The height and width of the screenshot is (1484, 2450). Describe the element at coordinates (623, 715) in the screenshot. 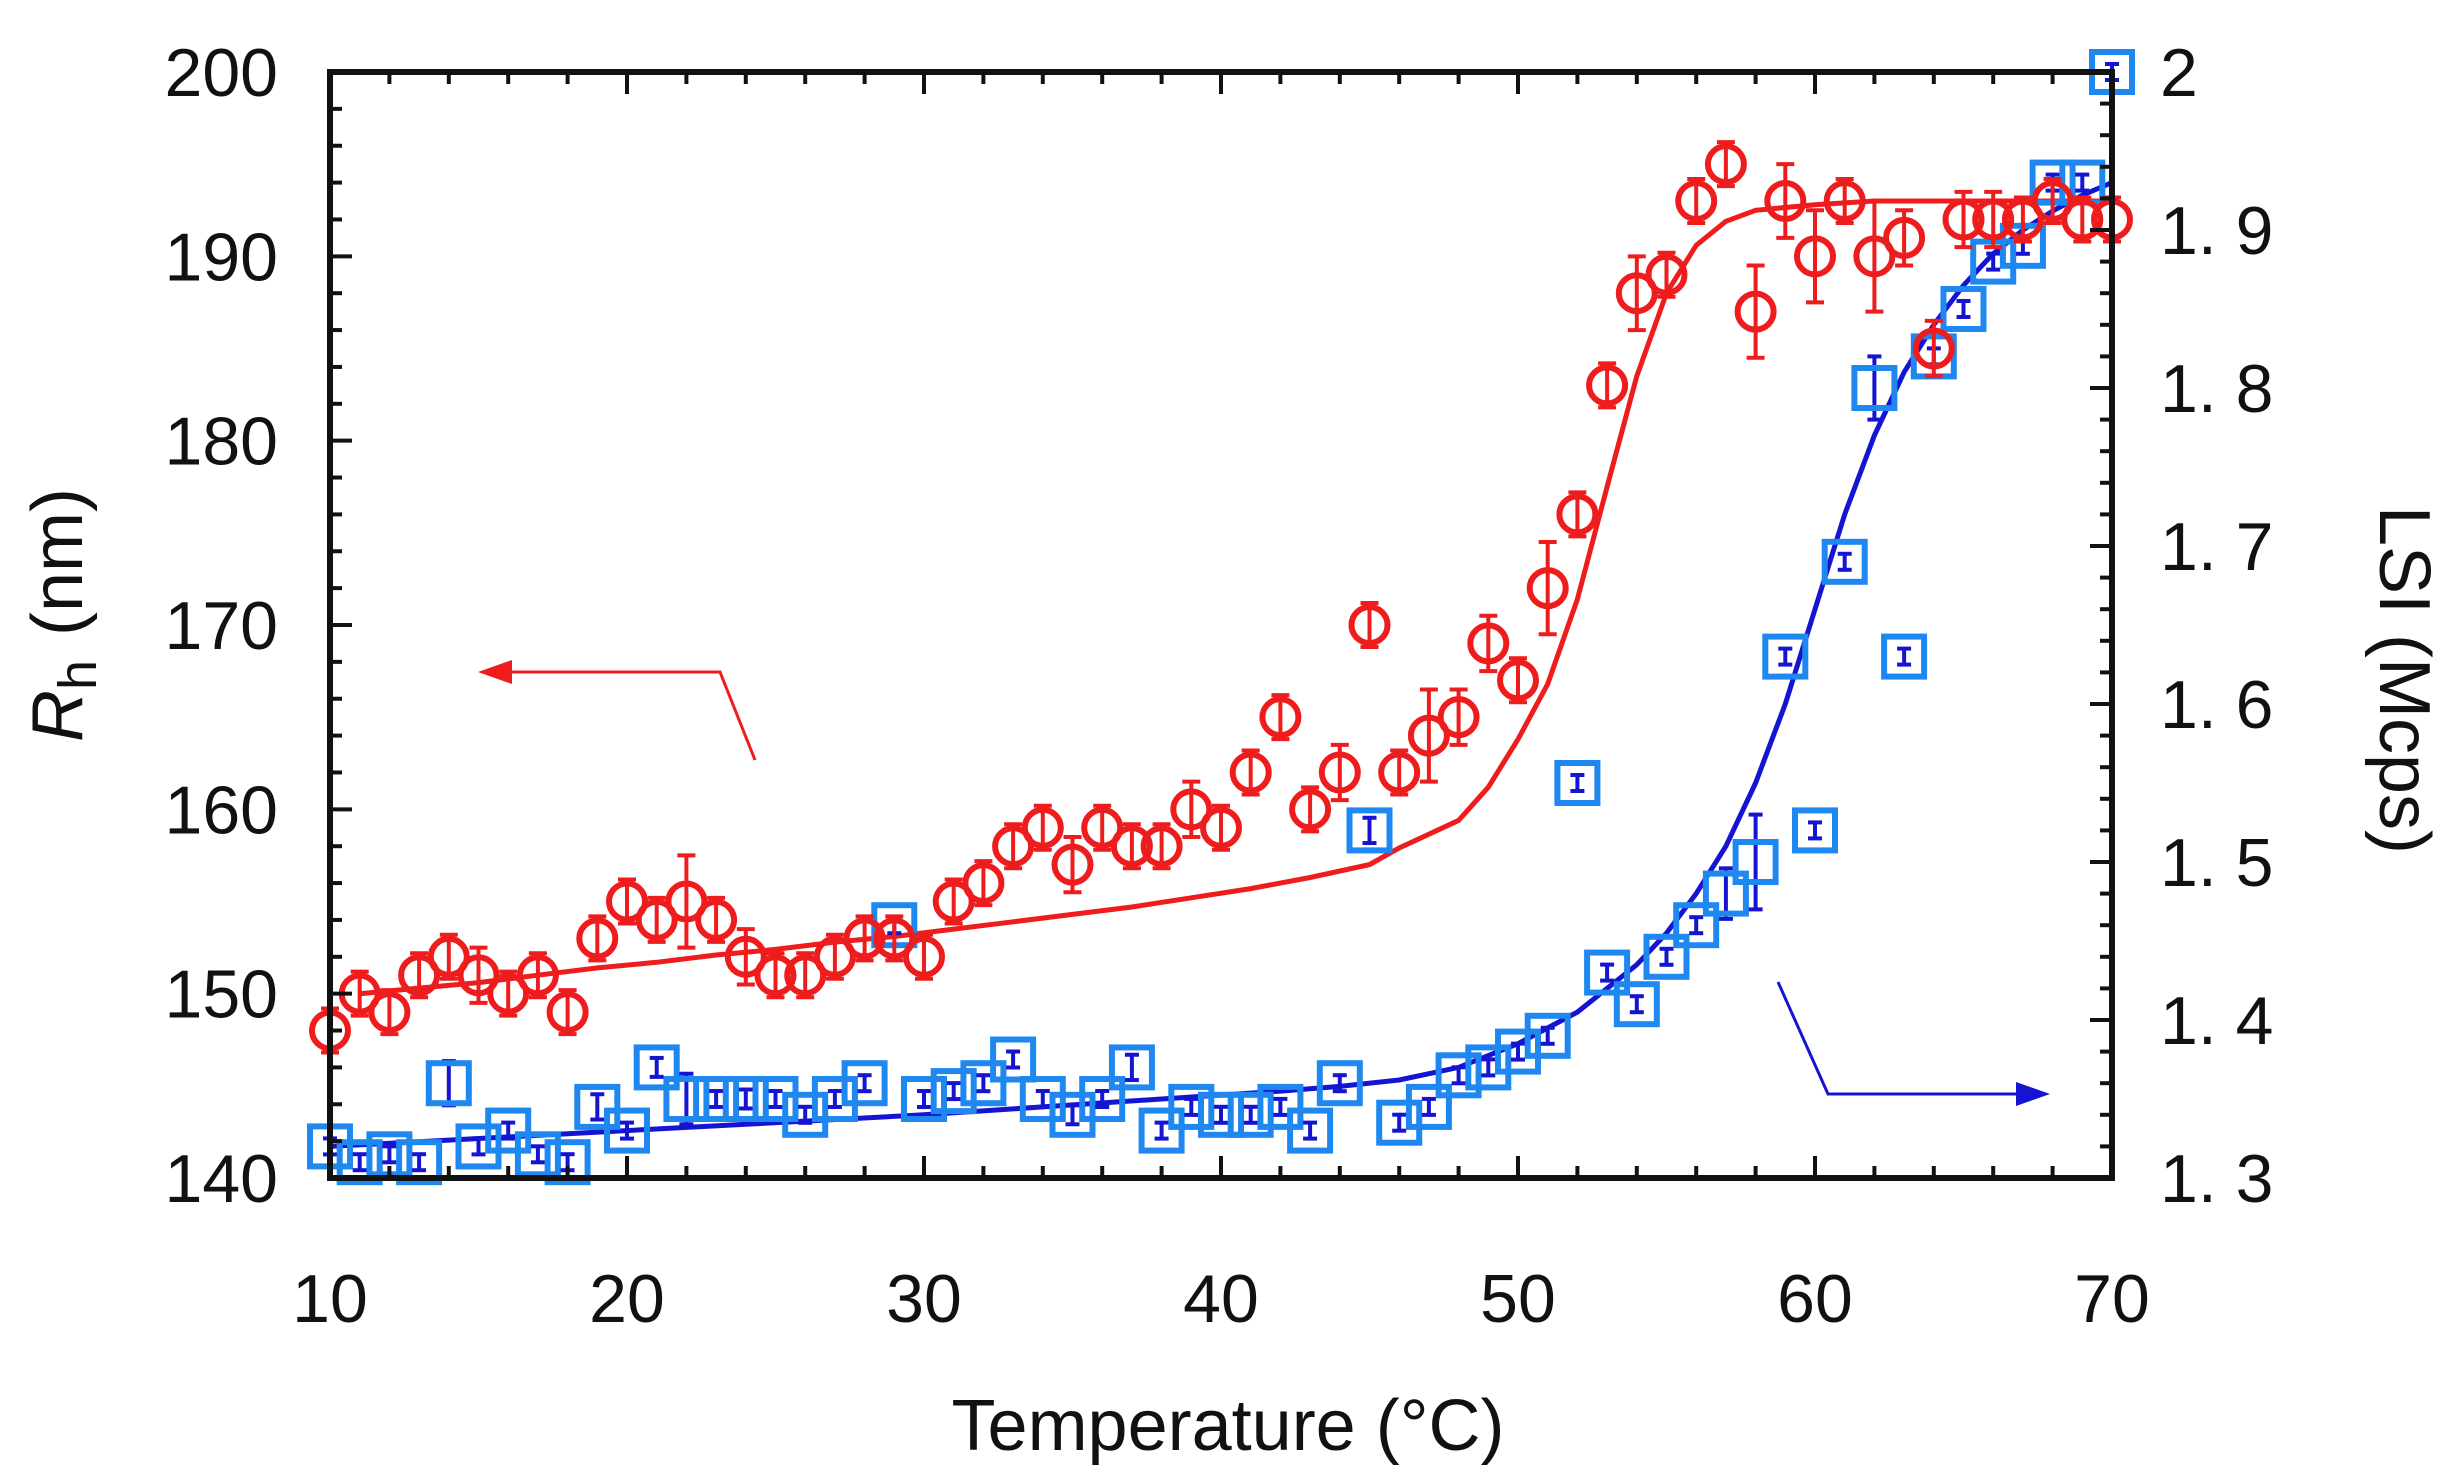

I see `rh-arrow-line` at that location.